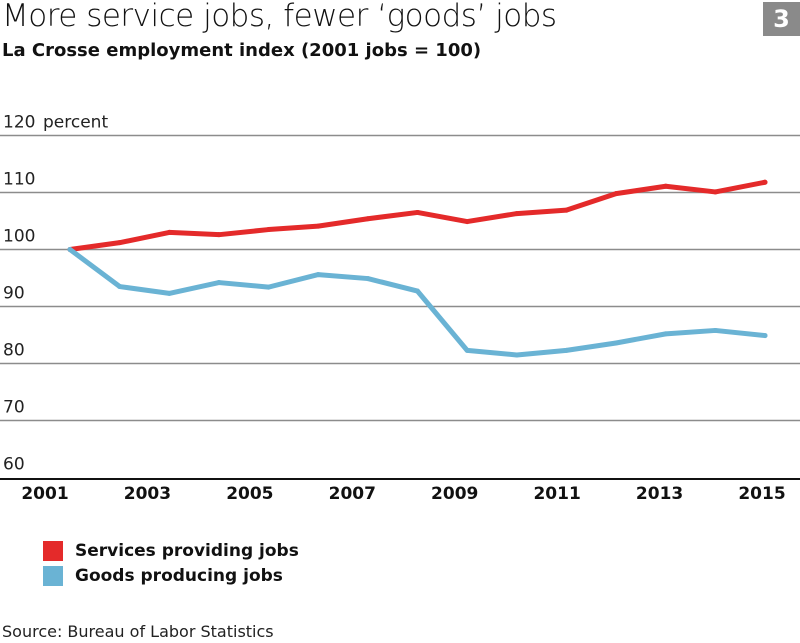  Describe the element at coordinates (53, 551) in the screenshot. I see `legend-swatch-services` at that location.